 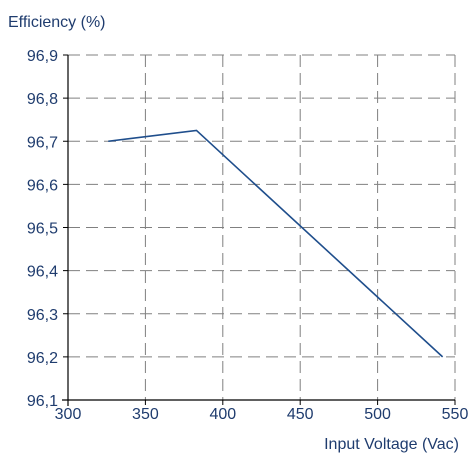 I want to click on y-tick-label-96,6: 96,6, so click(x=42, y=185).